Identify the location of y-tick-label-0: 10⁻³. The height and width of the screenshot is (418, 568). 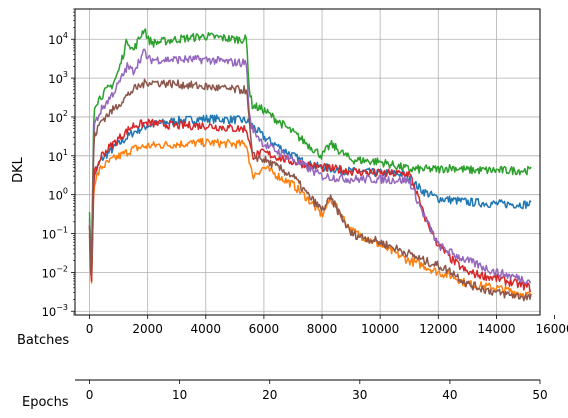
(55, 311).